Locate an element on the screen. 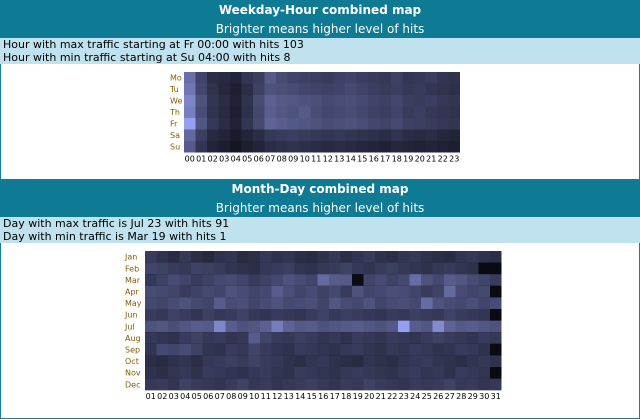 The height and width of the screenshot is (419, 640). wh-col-label: 14 is located at coordinates (351, 159).